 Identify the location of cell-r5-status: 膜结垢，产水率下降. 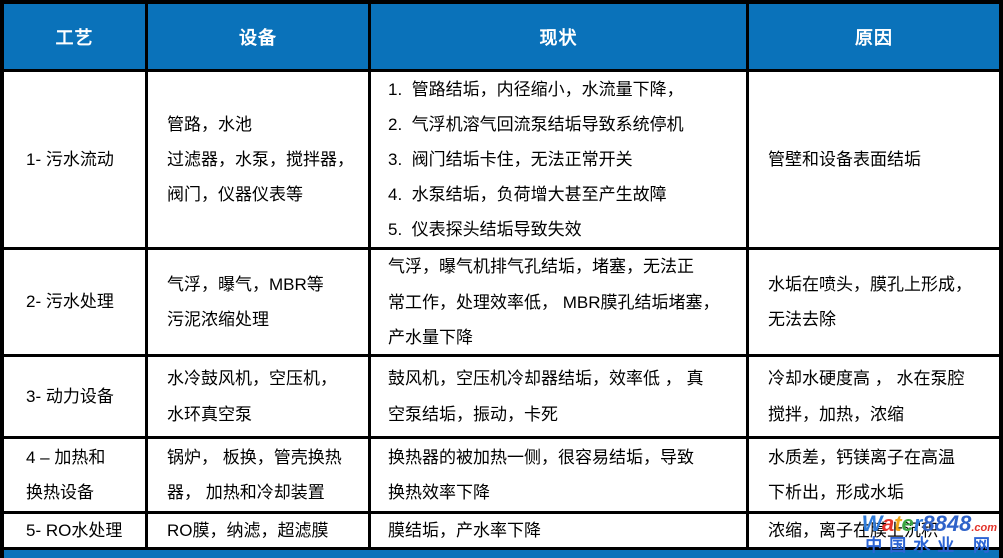
(560, 532).